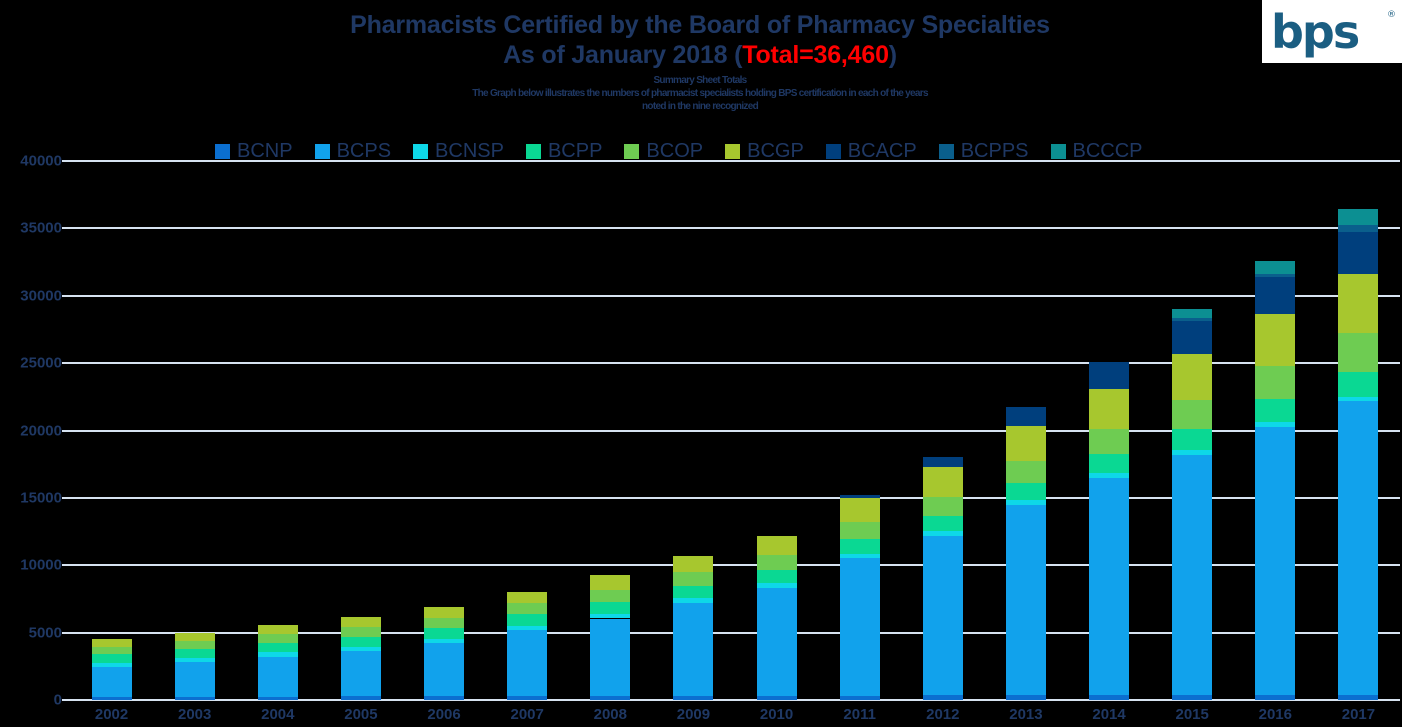 The width and height of the screenshot is (1402, 727). What do you see at coordinates (663, 151) in the screenshot?
I see `legend-item-bcop: BCOP` at bounding box center [663, 151].